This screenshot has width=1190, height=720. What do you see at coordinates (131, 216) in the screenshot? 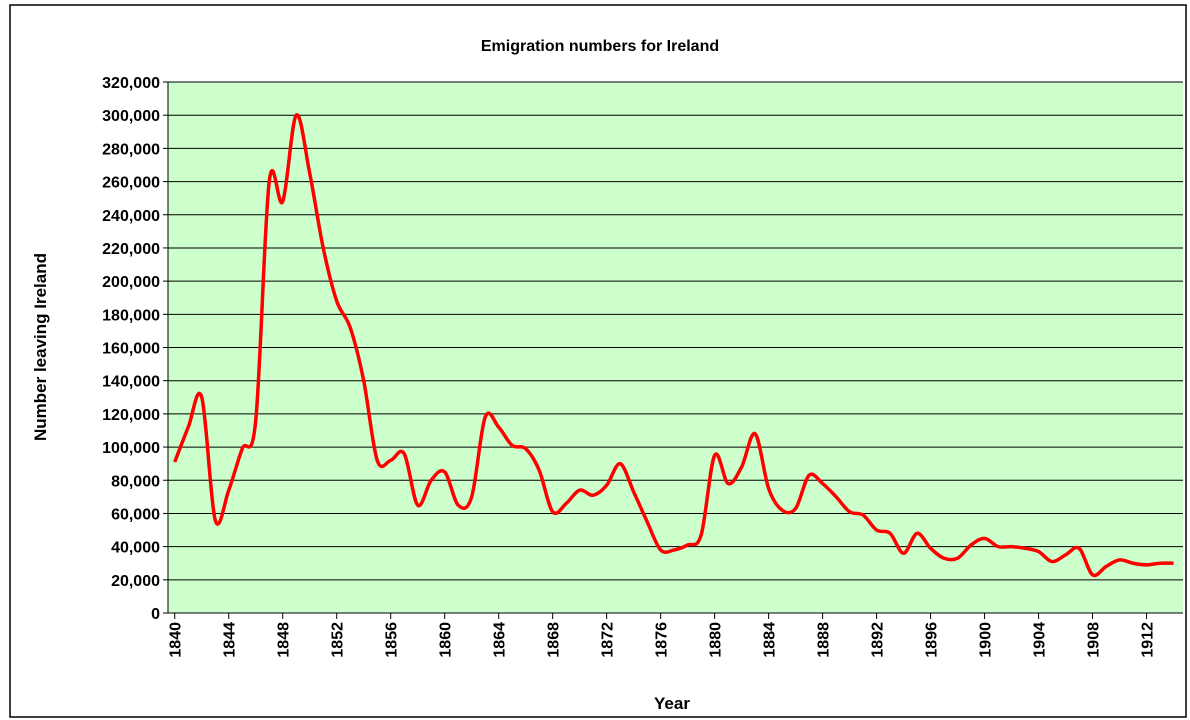
I see `y-tick-label: 240,000` at bounding box center [131, 216].